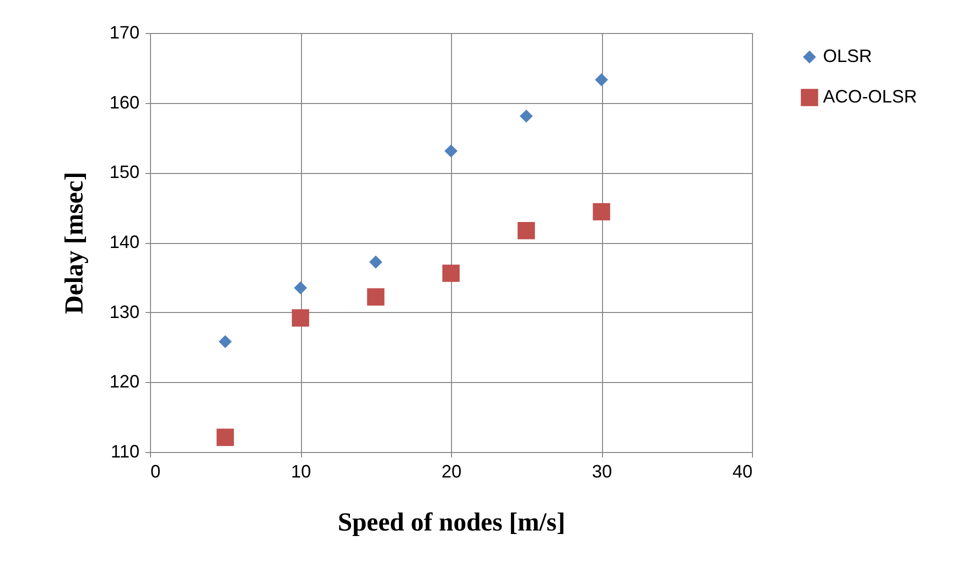  I want to click on y-tick-label: 110, so click(125, 452).